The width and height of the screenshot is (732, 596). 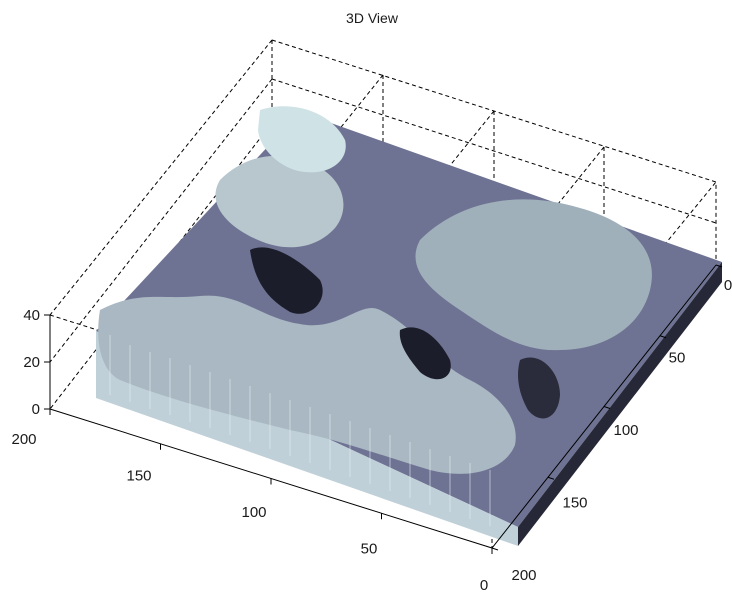 I want to click on chart-title: 3D View, so click(x=372, y=18).